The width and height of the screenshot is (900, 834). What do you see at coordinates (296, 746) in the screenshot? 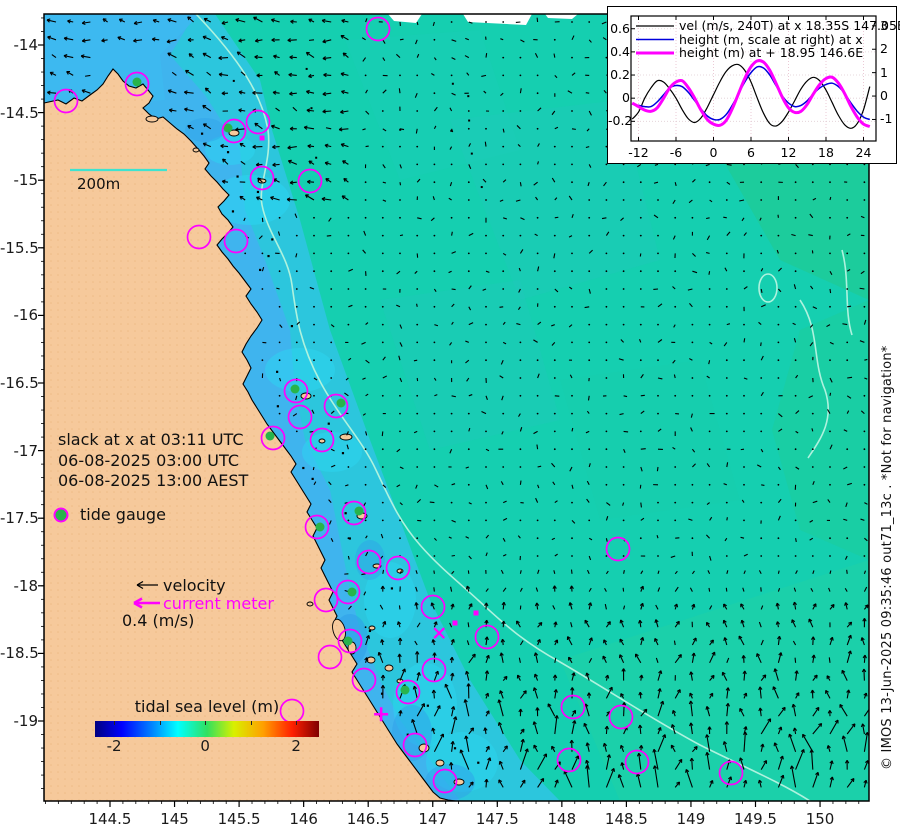
I see `colorbar-tick-label: 2` at bounding box center [296, 746].